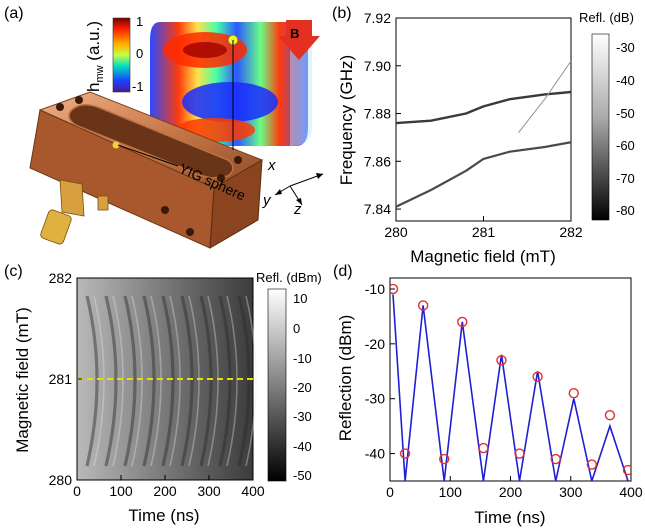 The height and width of the screenshot is (529, 645). I want to click on panel-c-label: (c), so click(13, 271).